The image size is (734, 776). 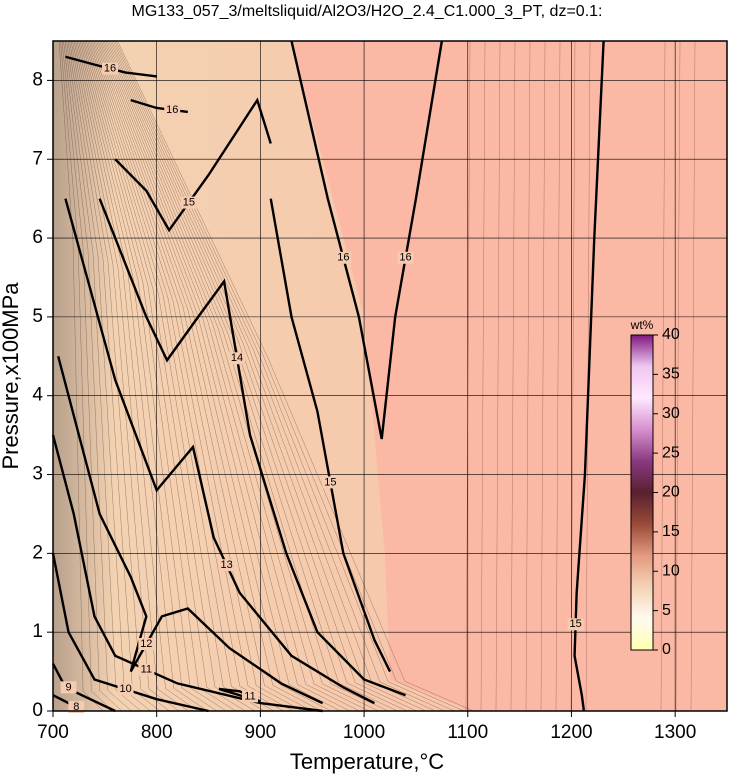 What do you see at coordinates (675, 732) in the screenshot?
I see `x-tick-label: 1300` at bounding box center [675, 732].